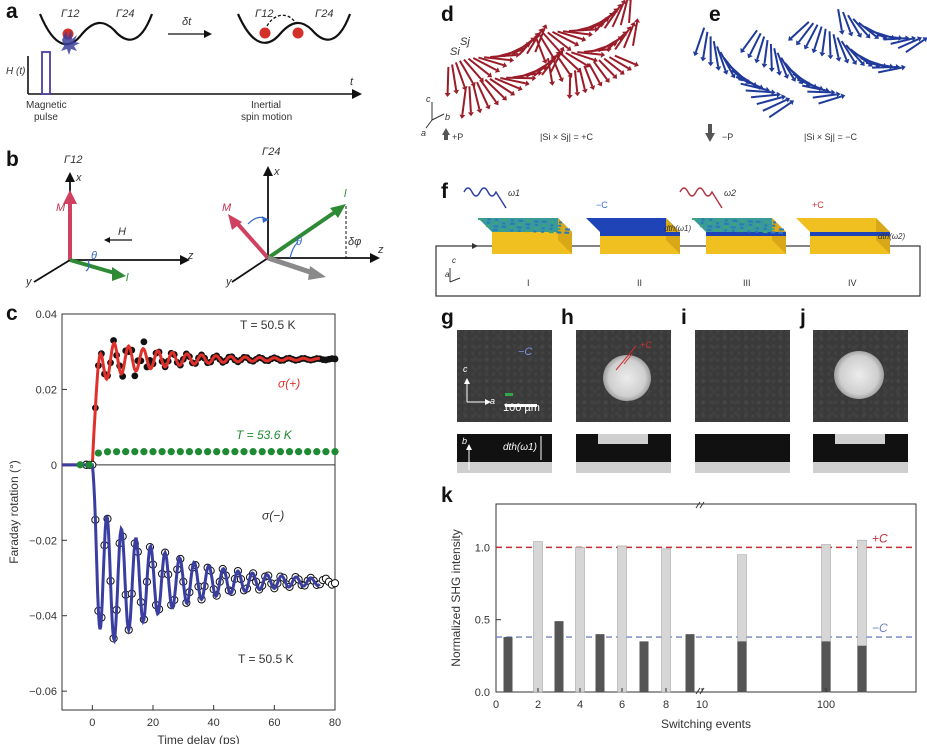 The image size is (927, 744). Describe the element at coordinates (335, 583) in the screenshot. I see `chart-c-point-neg` at that location.